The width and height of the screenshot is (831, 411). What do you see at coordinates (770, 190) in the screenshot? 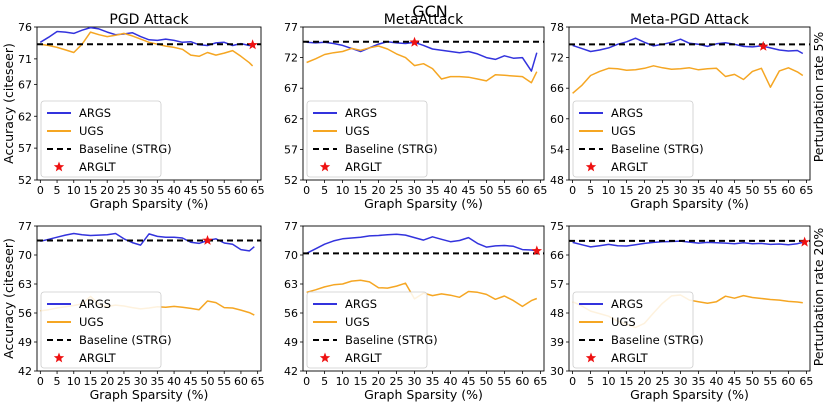
I see `x-tick-label: 55` at bounding box center [770, 190].